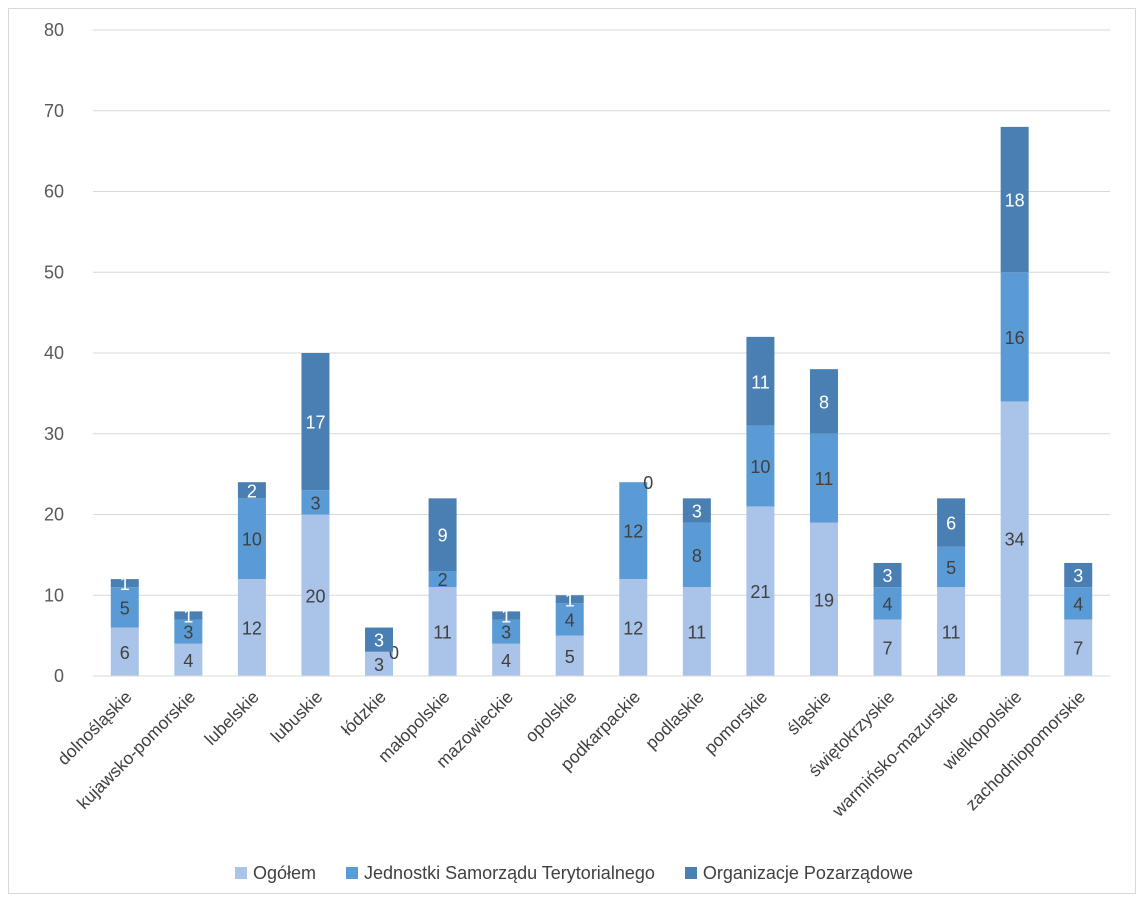 The width and height of the screenshot is (1148, 904). What do you see at coordinates (894, 754) in the screenshot?
I see `x-tick-label-13: warmińsko-mazurskie` at bounding box center [894, 754].